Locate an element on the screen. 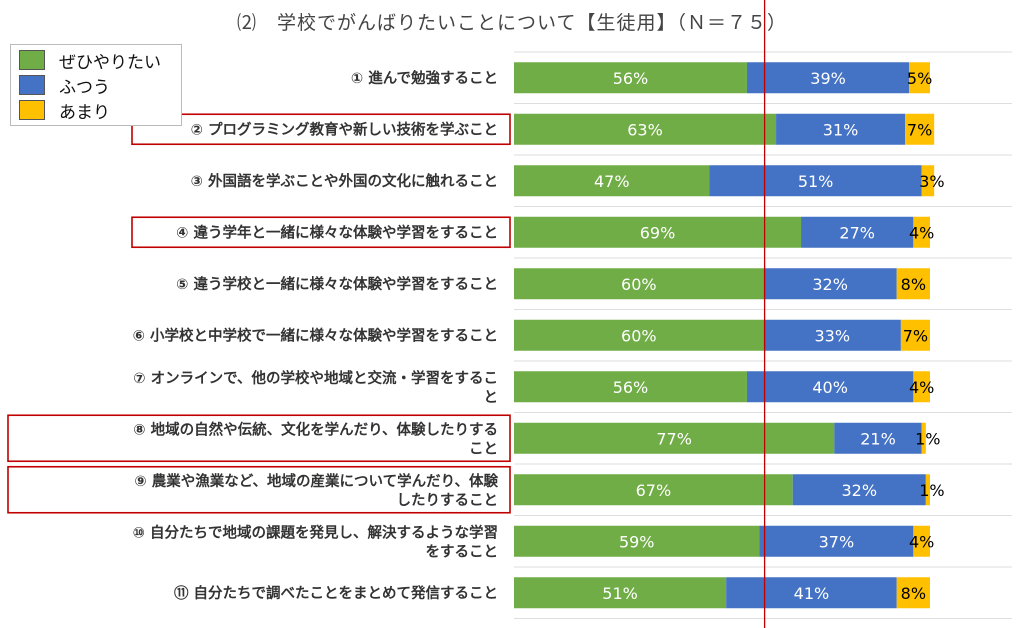 The image size is (1024, 628). data-label: 27% is located at coordinates (857, 232).